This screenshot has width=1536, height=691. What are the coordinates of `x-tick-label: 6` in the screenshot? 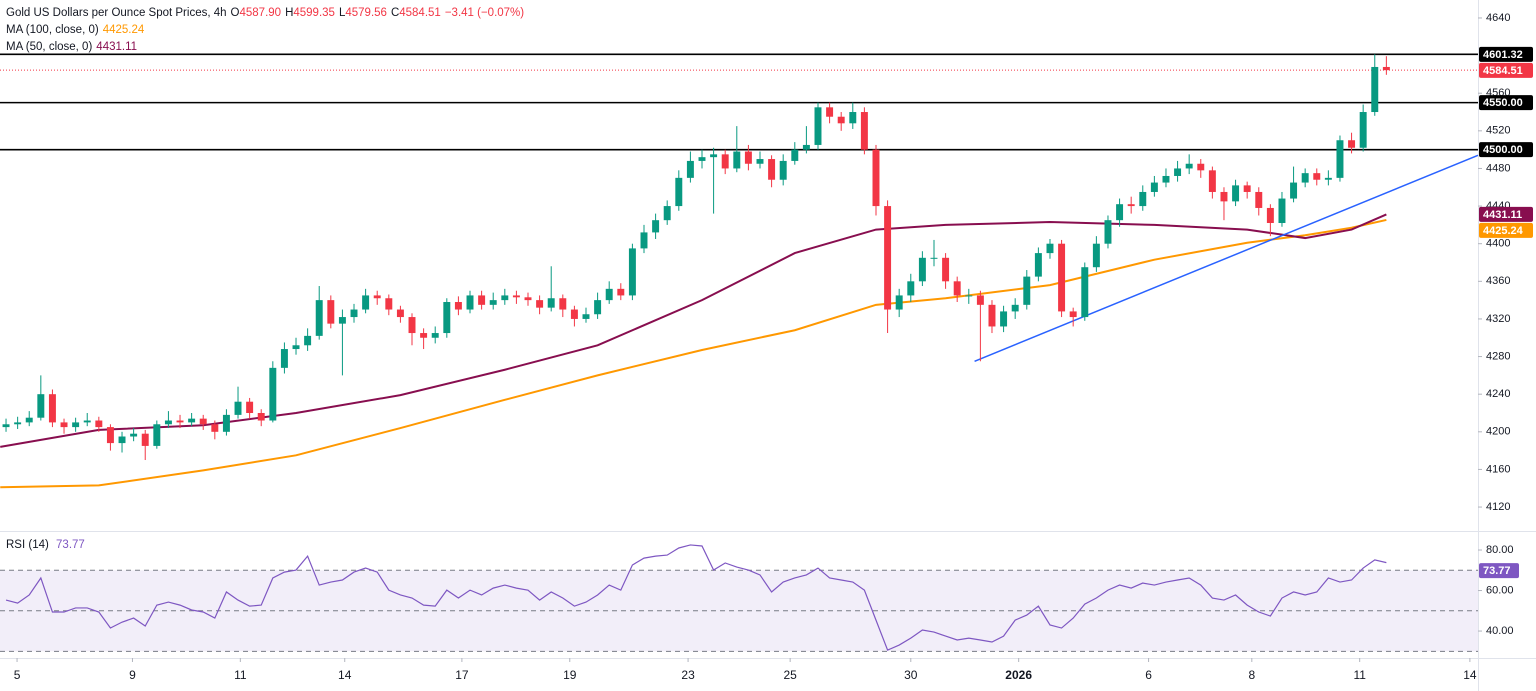 It's located at (1148, 675).